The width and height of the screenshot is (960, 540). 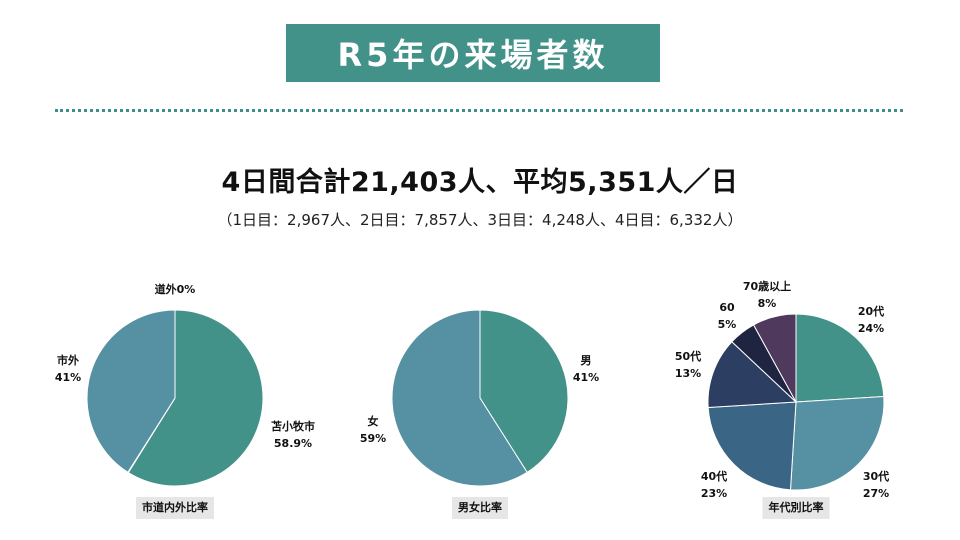 What do you see at coordinates (165, 289) in the screenshot?
I see `slice-name: 道外` at bounding box center [165, 289].